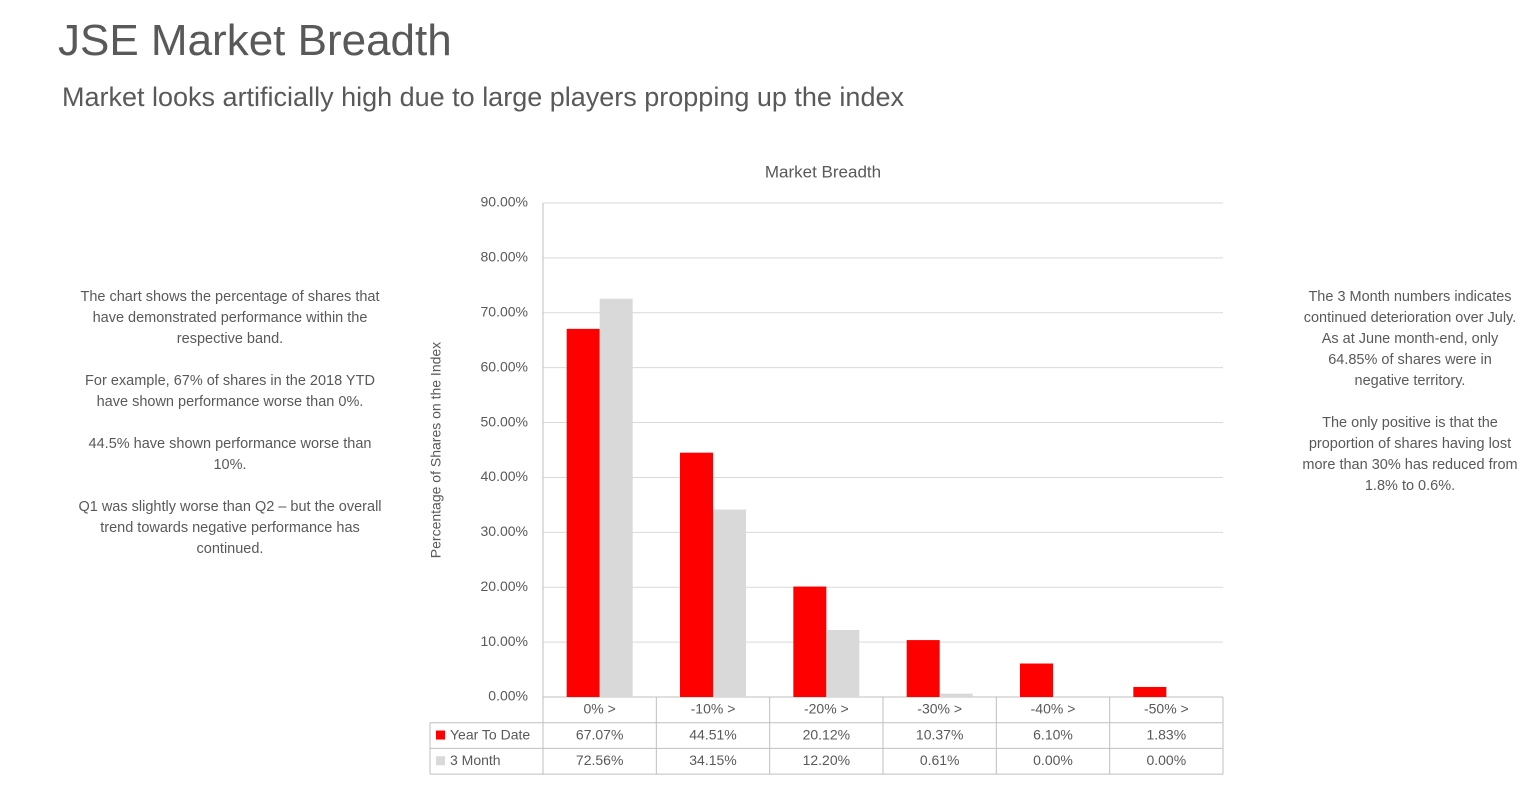 The width and height of the screenshot is (1539, 792). I want to click on legend-label: 3 Month, so click(475, 760).